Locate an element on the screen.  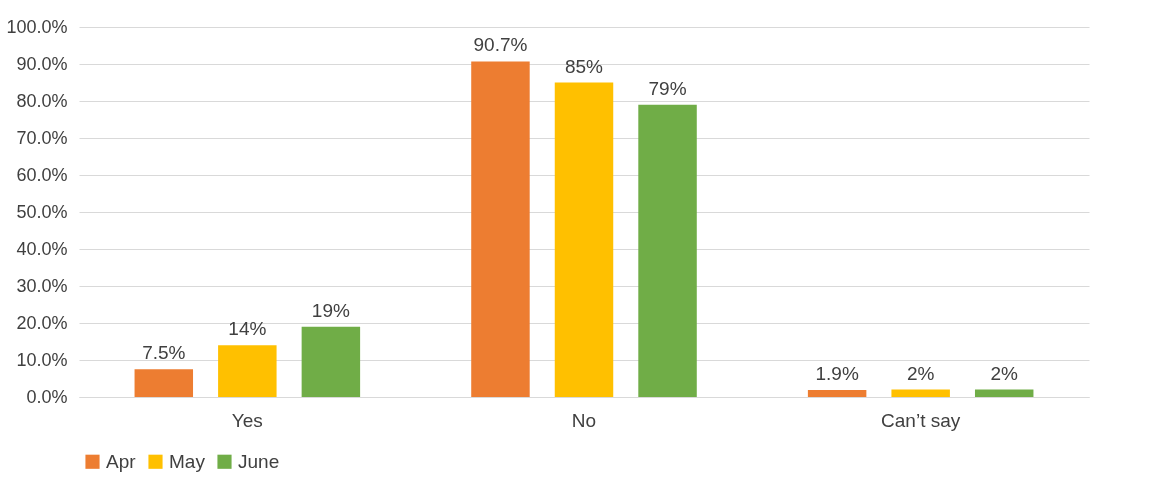
x-tick-label: Can’t say is located at coordinates (921, 420).